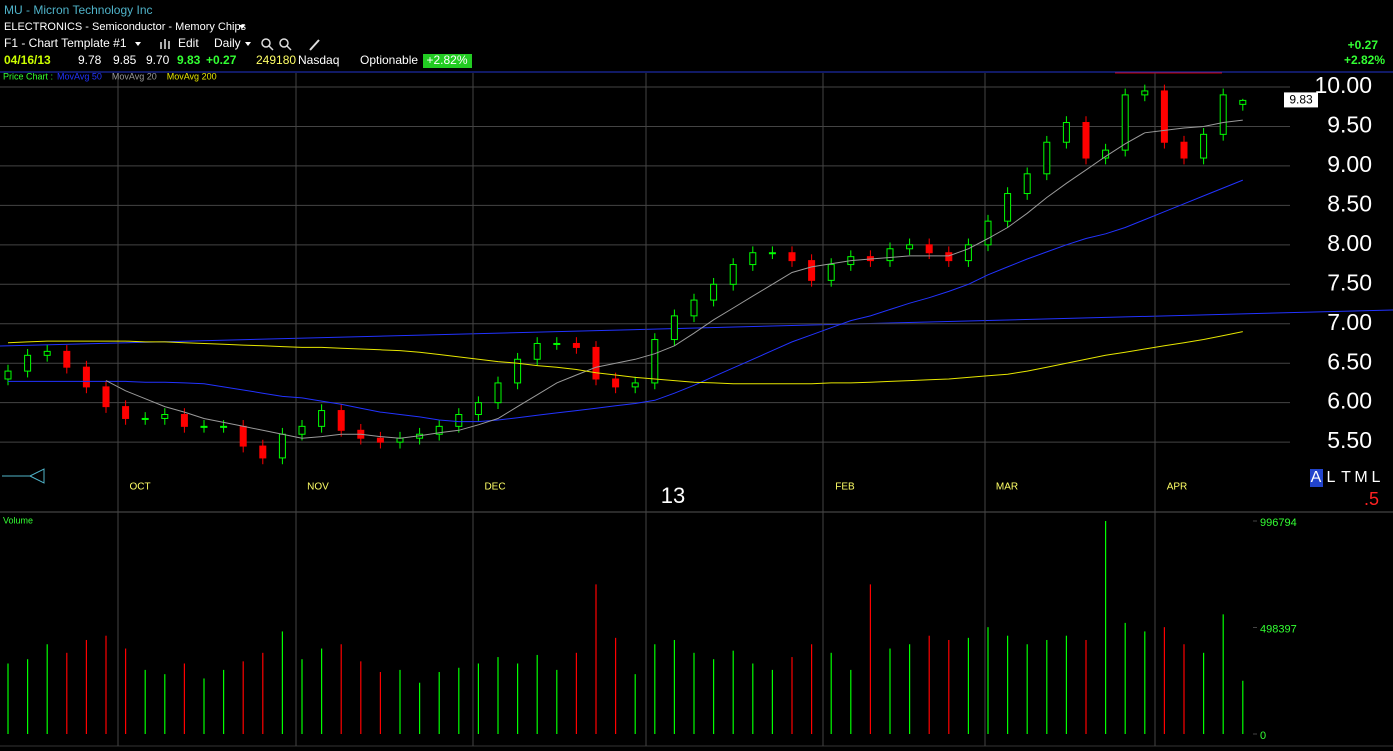  What do you see at coordinates (1007, 487) in the screenshot?
I see `x-tick-label: MAR` at bounding box center [1007, 487].